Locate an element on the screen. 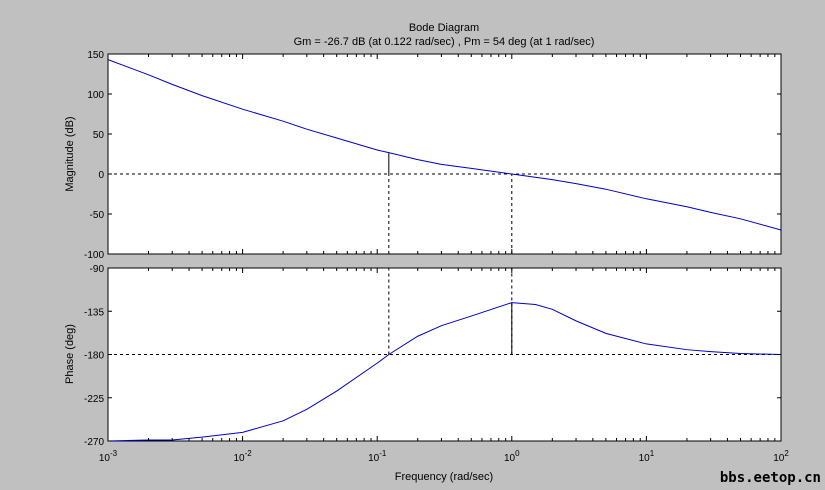 This screenshot has width=825, height=490. phase-ytick-label: -135 is located at coordinates (94, 312).